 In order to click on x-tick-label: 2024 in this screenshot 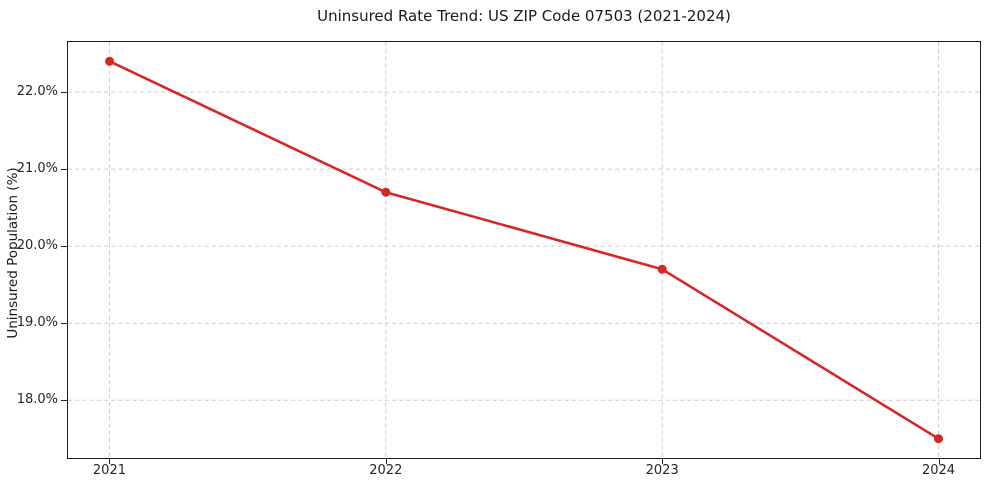, I will do `click(938, 470)`.